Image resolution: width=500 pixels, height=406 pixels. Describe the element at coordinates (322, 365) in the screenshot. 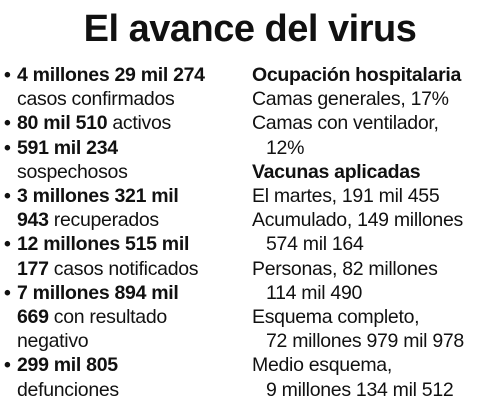

I see `vaccines-half-label: Medio esquema,` at that location.